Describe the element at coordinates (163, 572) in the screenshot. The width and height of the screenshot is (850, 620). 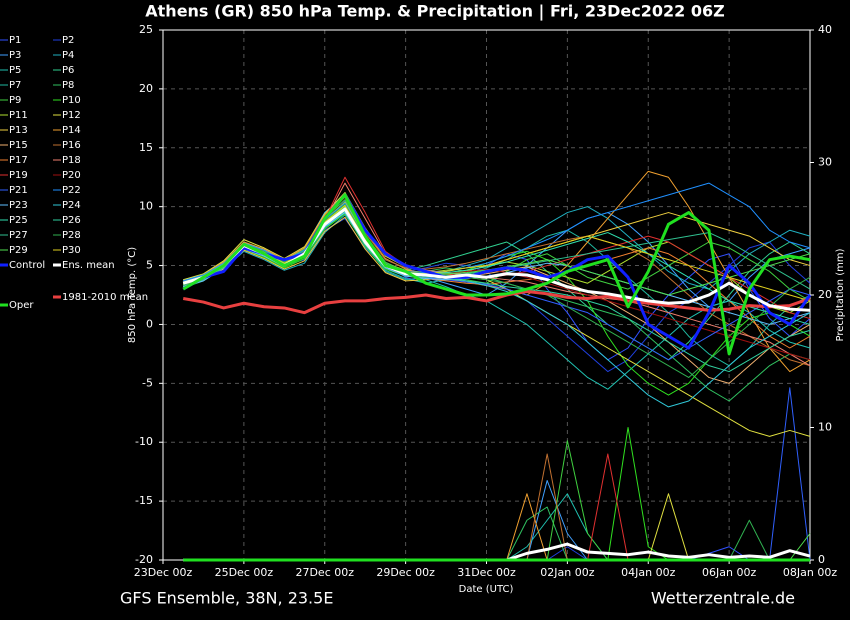
I see `x-tick-label: 23Dec 00z` at that location.